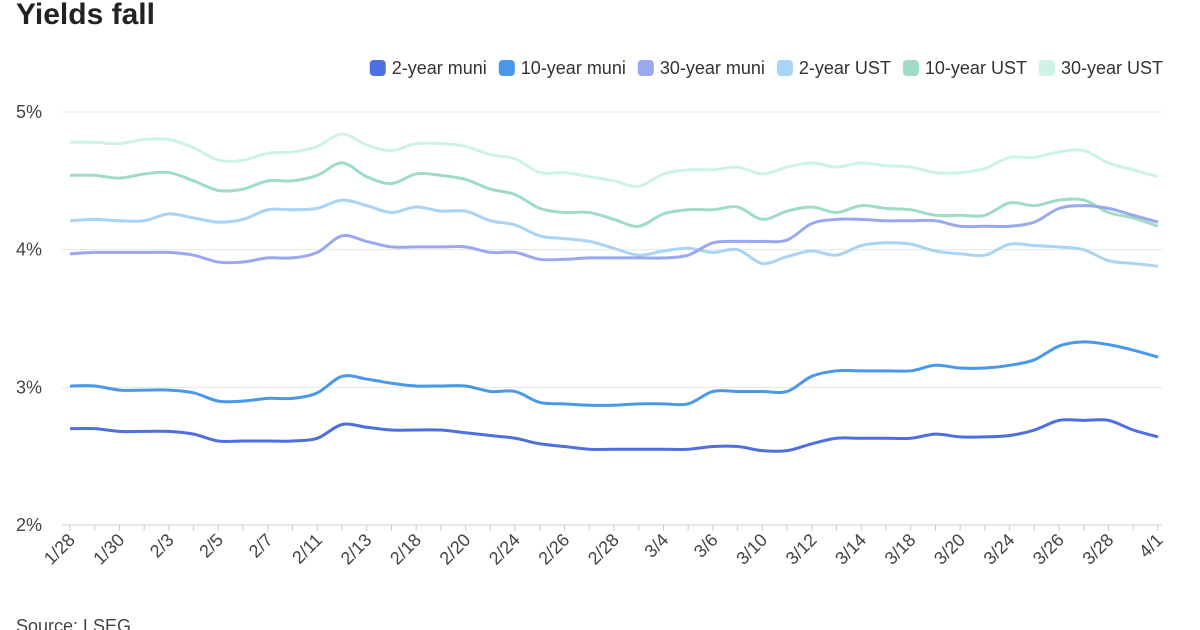 This screenshot has width=1200, height=630. What do you see at coordinates (29, 525) in the screenshot?
I see `y-tick-label: 2%` at bounding box center [29, 525].